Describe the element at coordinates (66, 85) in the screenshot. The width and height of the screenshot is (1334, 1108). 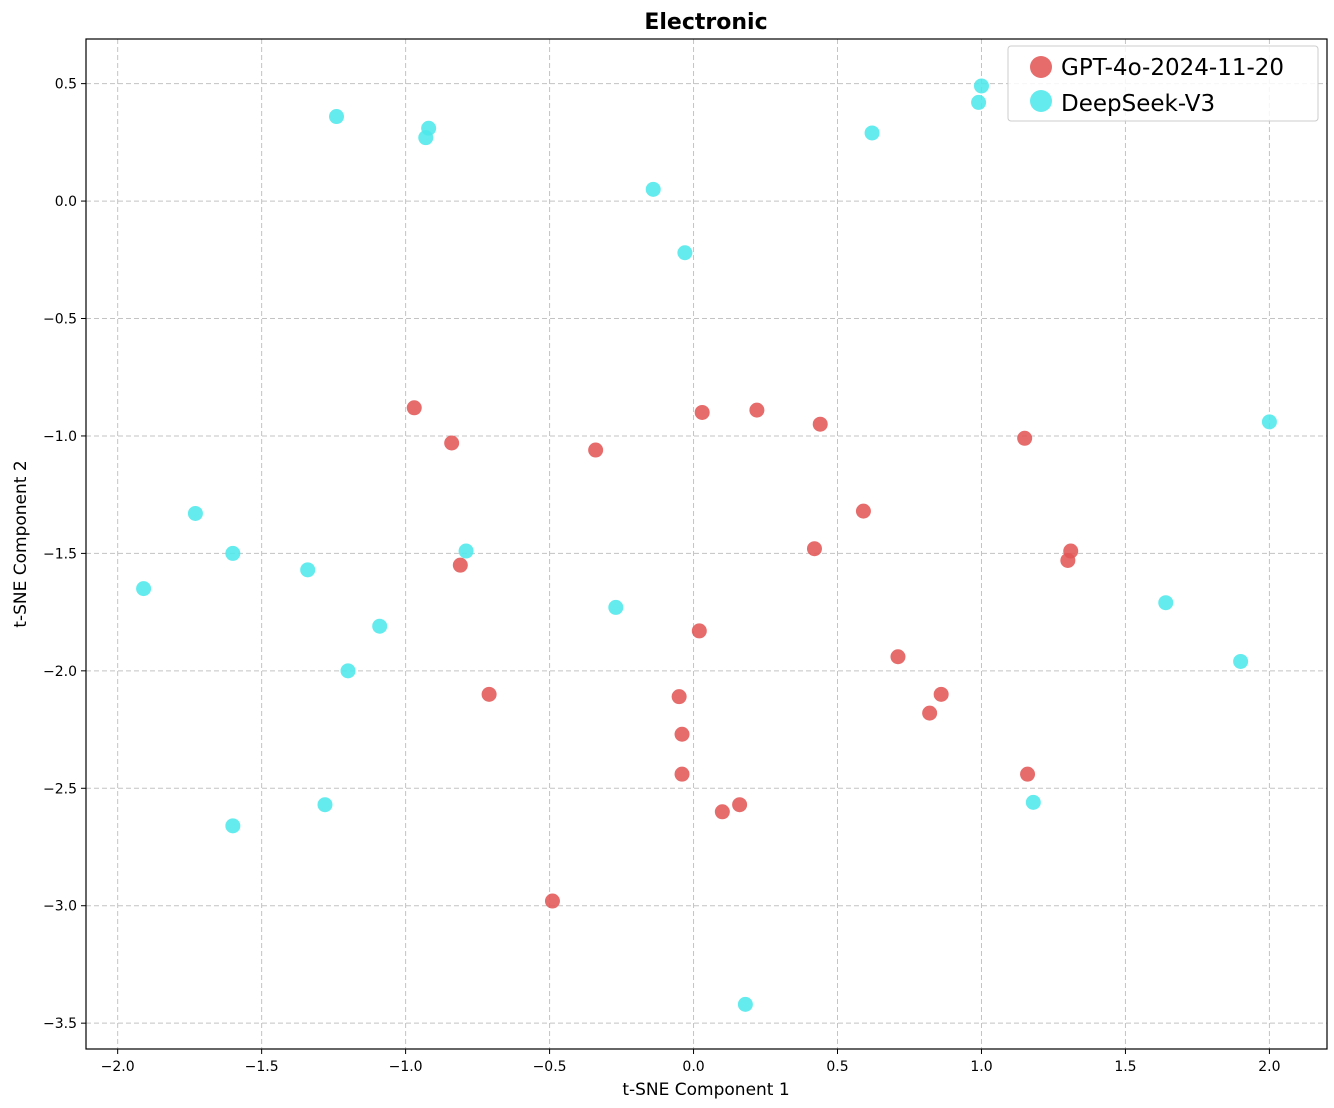
I see `y-tick-label: 0.5` at that location.